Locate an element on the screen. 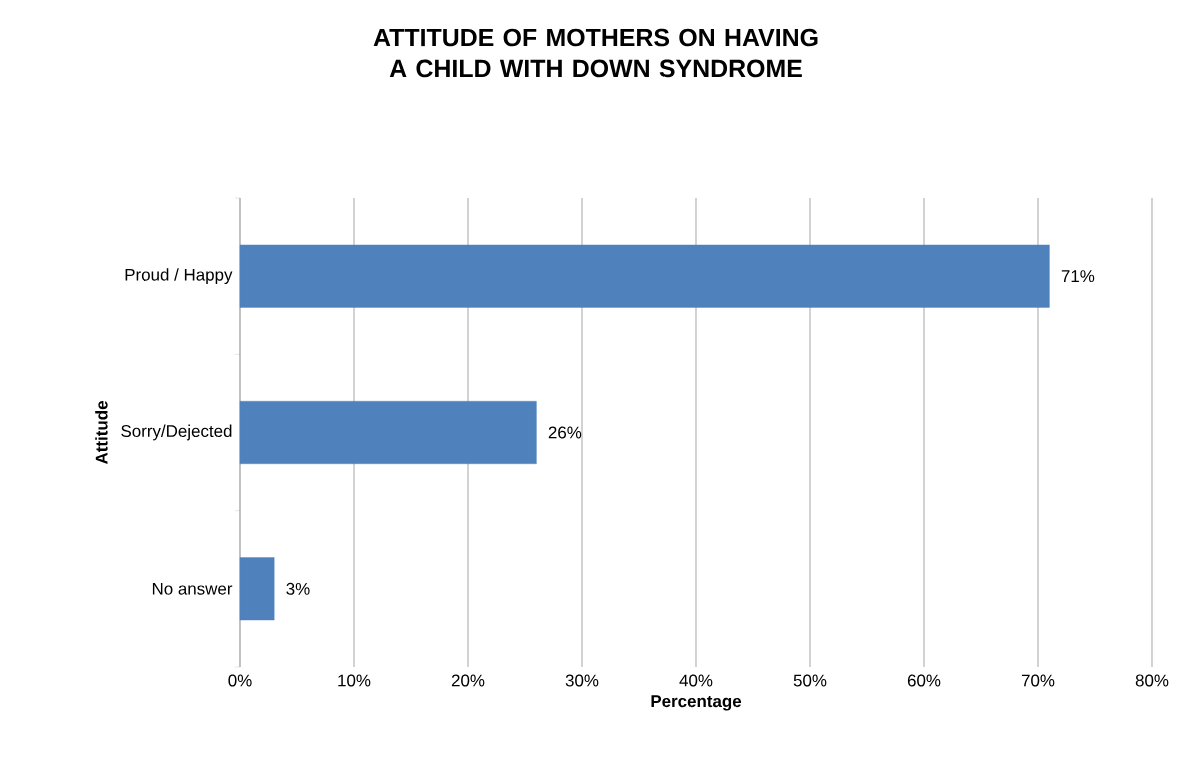 The width and height of the screenshot is (1191, 758). data-label: 71% is located at coordinates (1078, 276).